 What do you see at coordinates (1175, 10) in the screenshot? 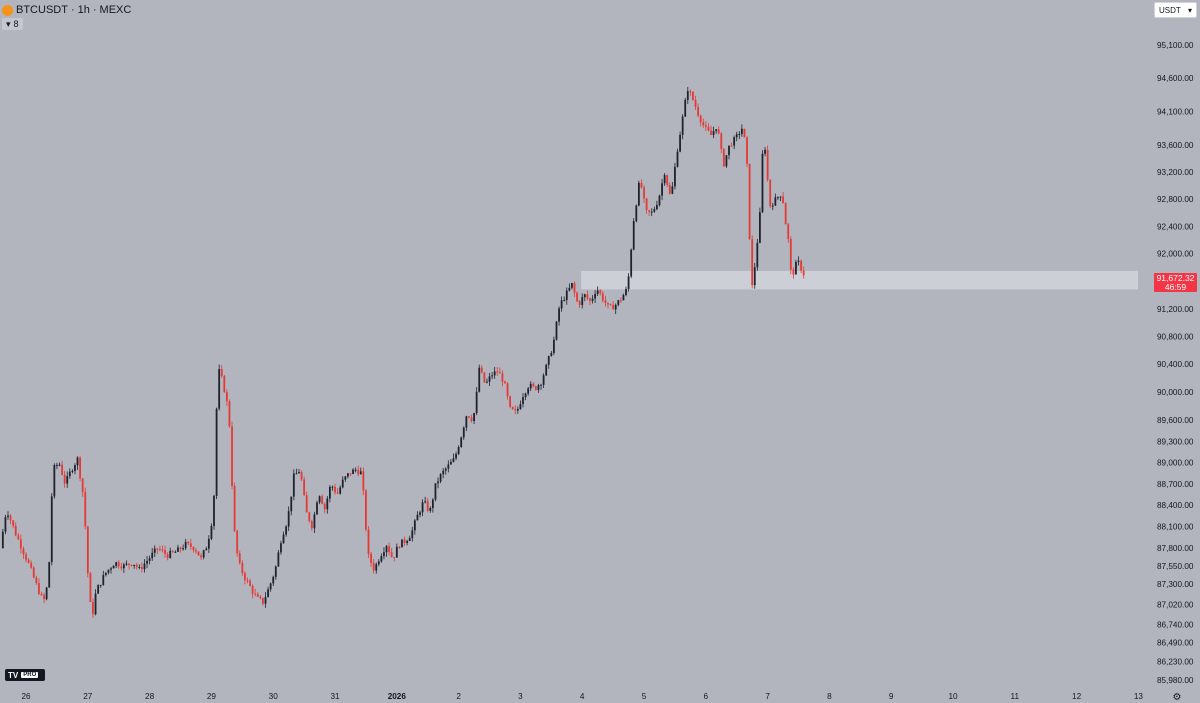
I see `currency-select: USDT ▾` at bounding box center [1175, 10].